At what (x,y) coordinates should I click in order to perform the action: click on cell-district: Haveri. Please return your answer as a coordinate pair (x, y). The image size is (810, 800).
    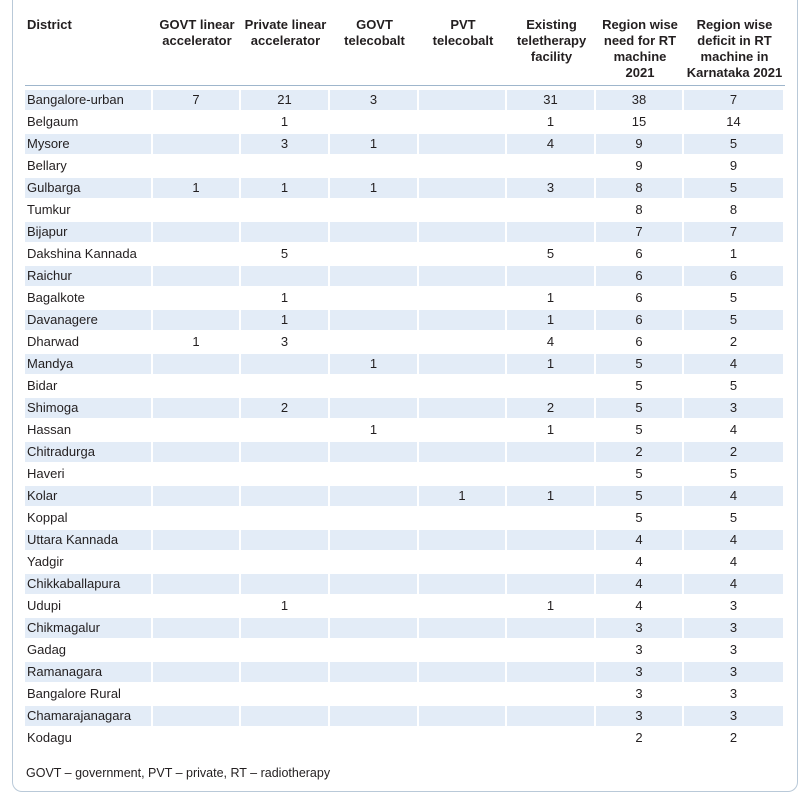
    Looking at the image, I should click on (89, 475).